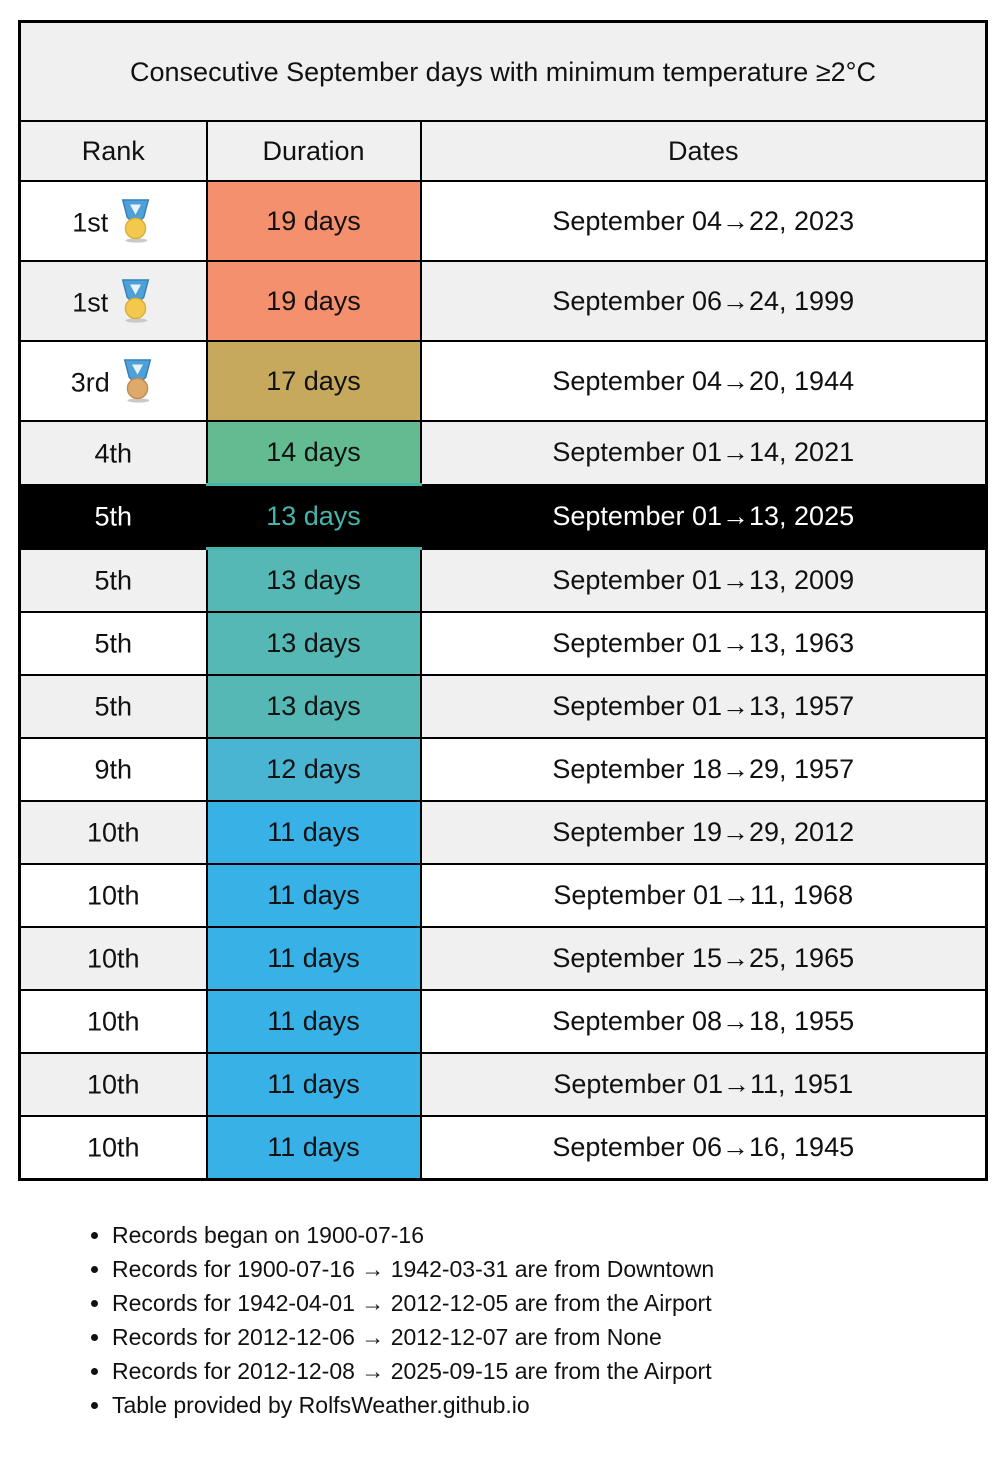  I want to click on column-header-duration: Duration, so click(313, 151).